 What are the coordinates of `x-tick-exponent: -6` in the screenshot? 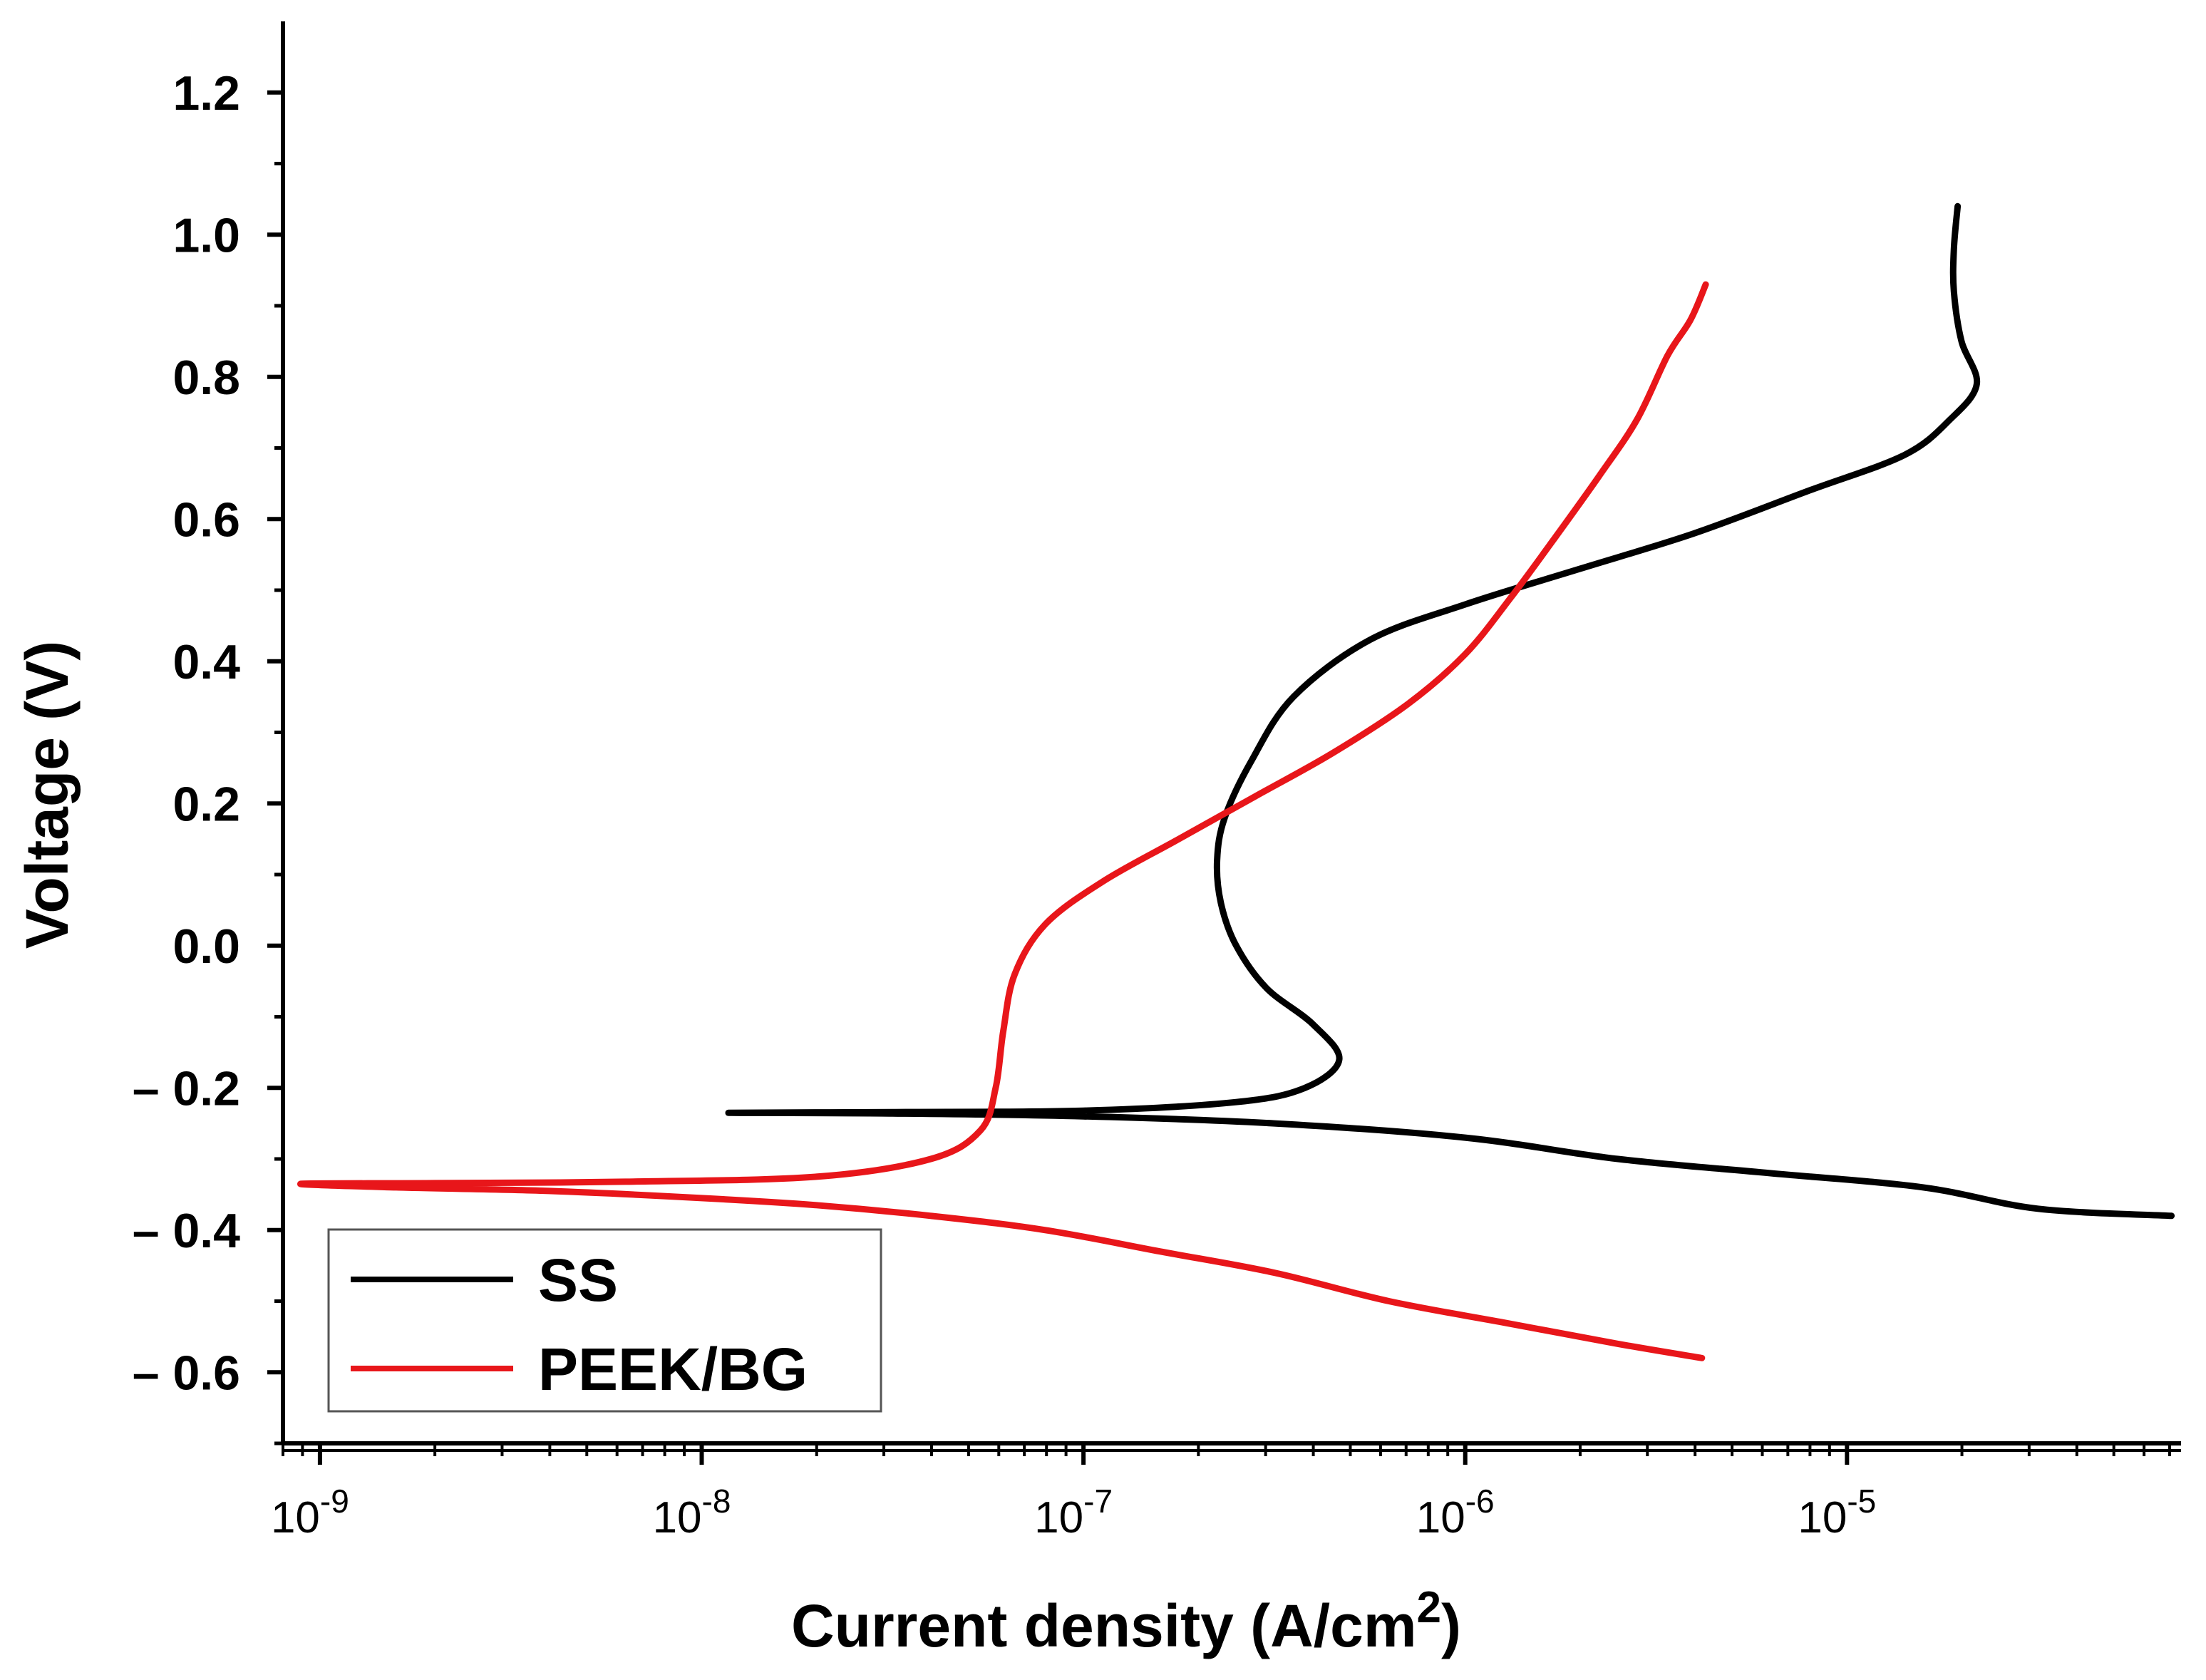 It's located at (1480, 1501).